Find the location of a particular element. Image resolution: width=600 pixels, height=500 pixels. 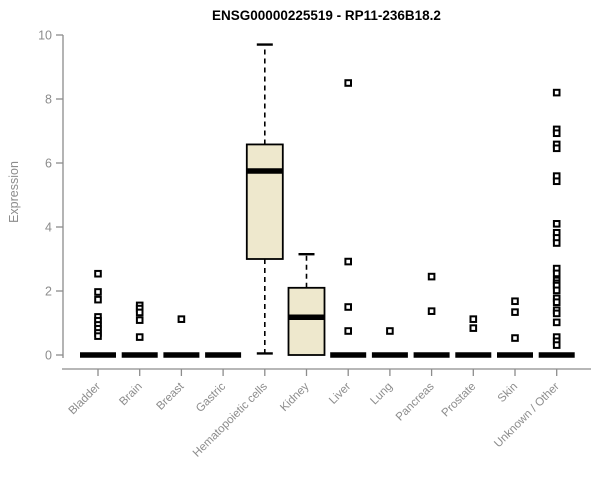

x-tick-label: Liver is located at coordinates (340, 394).